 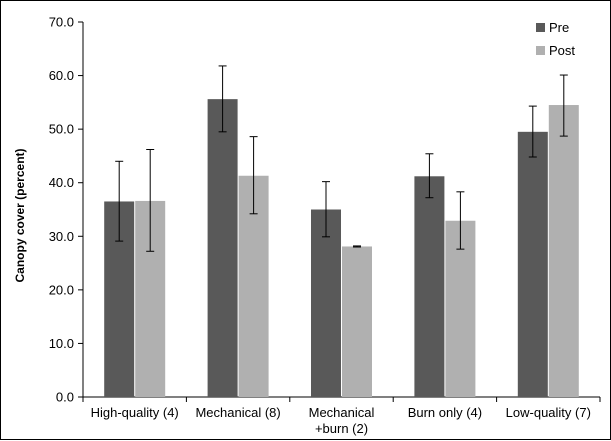 I want to click on x-tick-label: Low-quality (7), so click(x=548, y=412).